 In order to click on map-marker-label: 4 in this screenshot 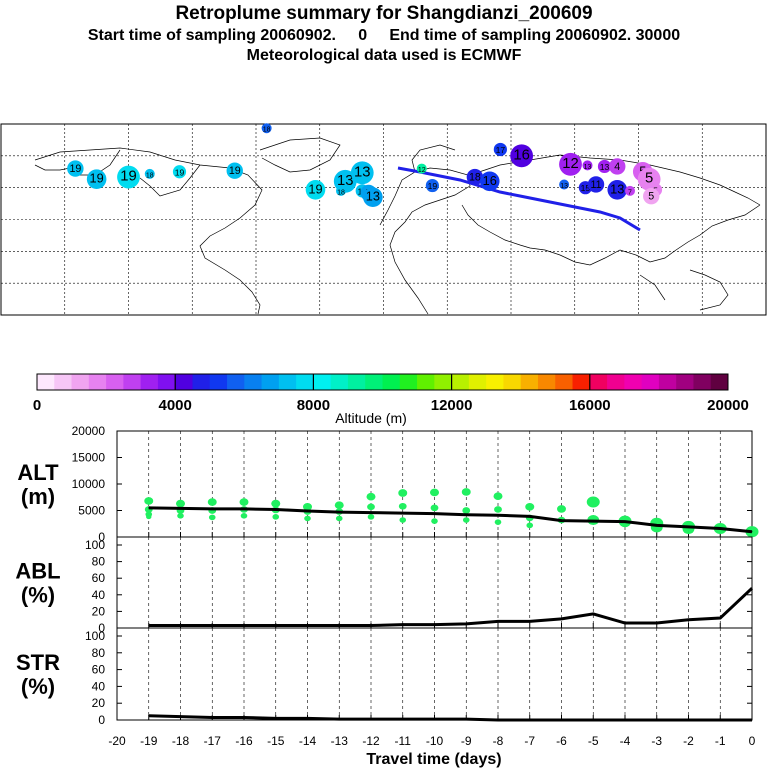, I will do `click(617, 167)`.